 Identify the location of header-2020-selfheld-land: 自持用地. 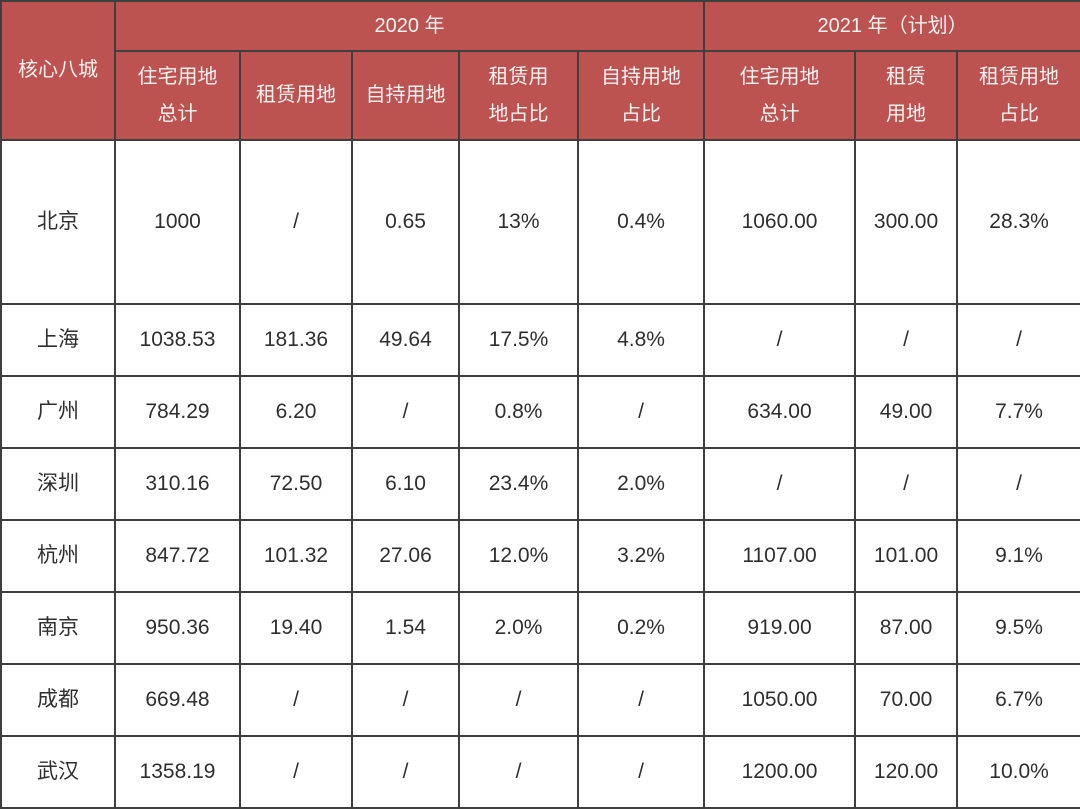
(405, 95).